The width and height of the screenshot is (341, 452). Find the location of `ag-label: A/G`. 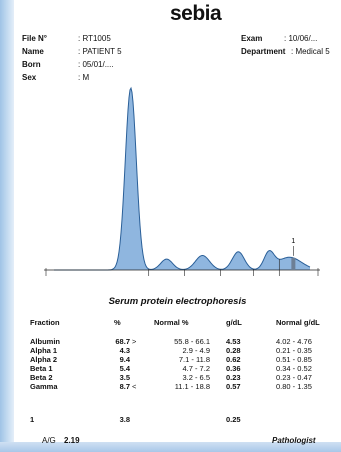

ag-label: A/G is located at coordinates (49, 440).